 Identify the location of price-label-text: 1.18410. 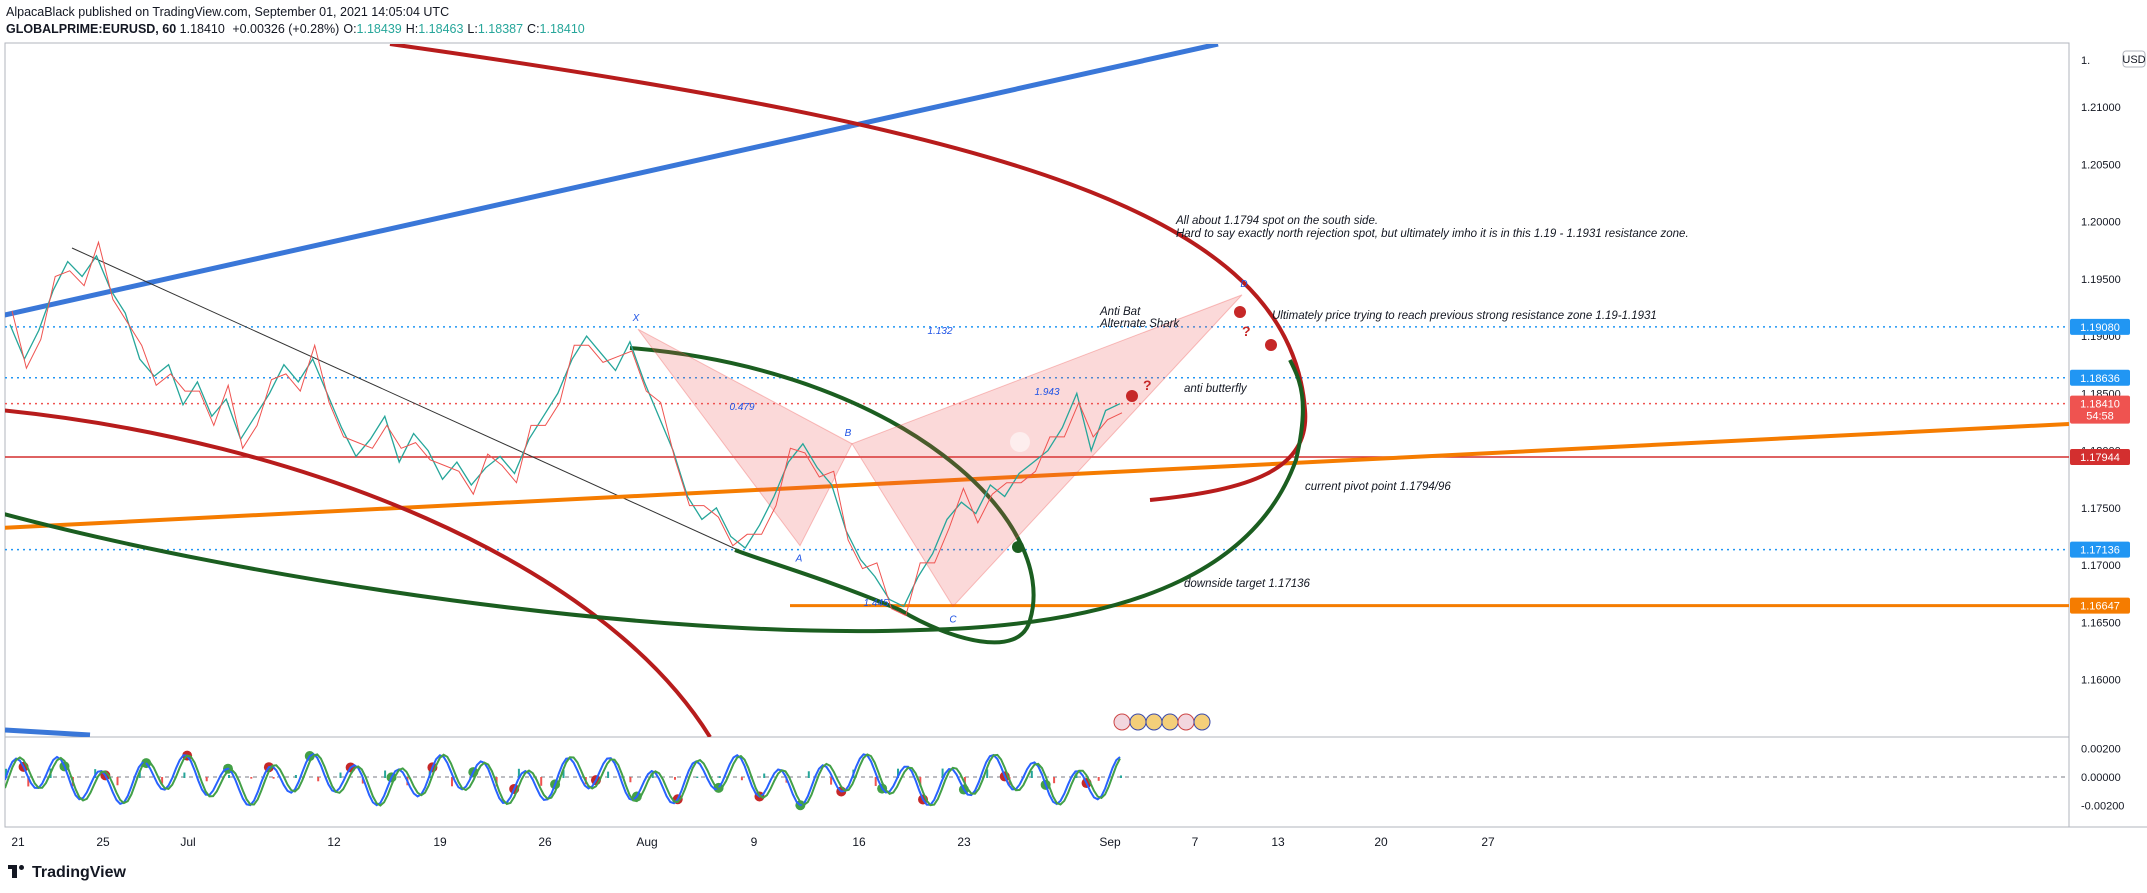
(2100, 405).